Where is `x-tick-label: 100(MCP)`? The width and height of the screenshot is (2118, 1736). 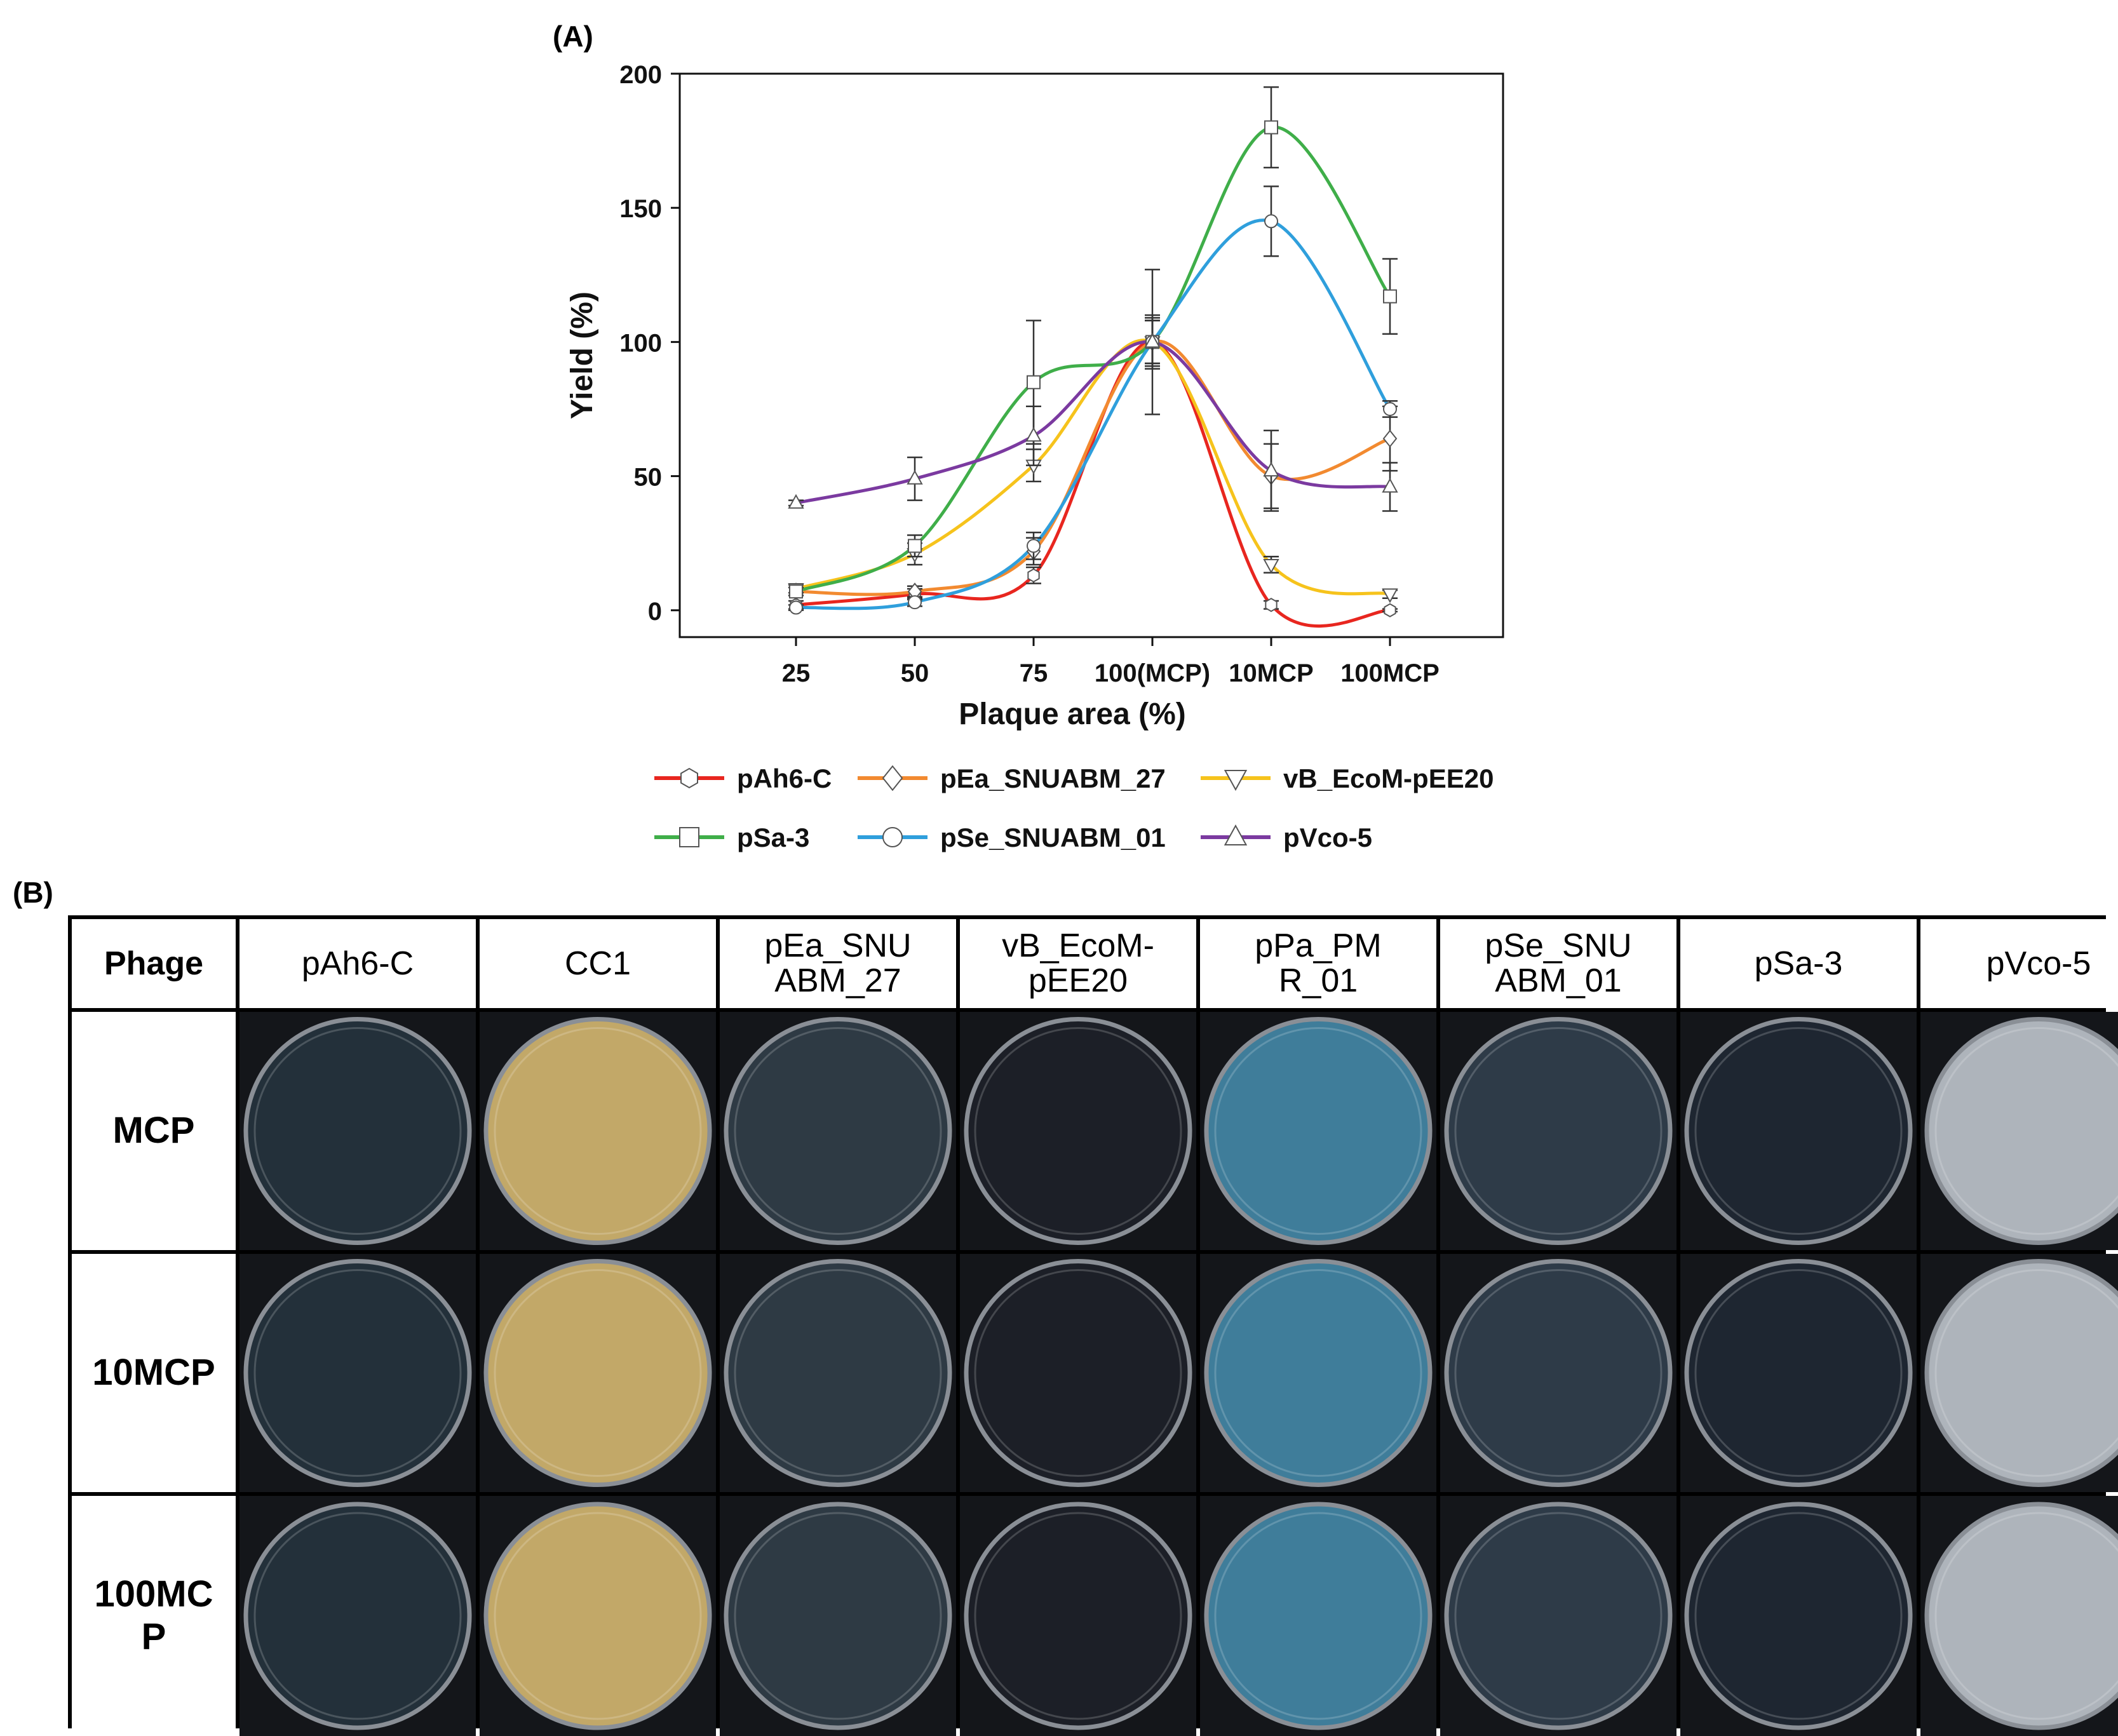
x-tick-label: 100(MCP) is located at coordinates (1152, 673).